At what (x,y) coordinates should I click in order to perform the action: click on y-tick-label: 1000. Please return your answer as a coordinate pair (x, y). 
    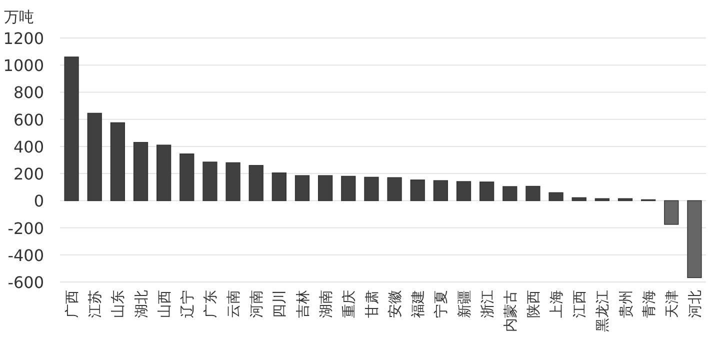
    Looking at the image, I should click on (23, 66).